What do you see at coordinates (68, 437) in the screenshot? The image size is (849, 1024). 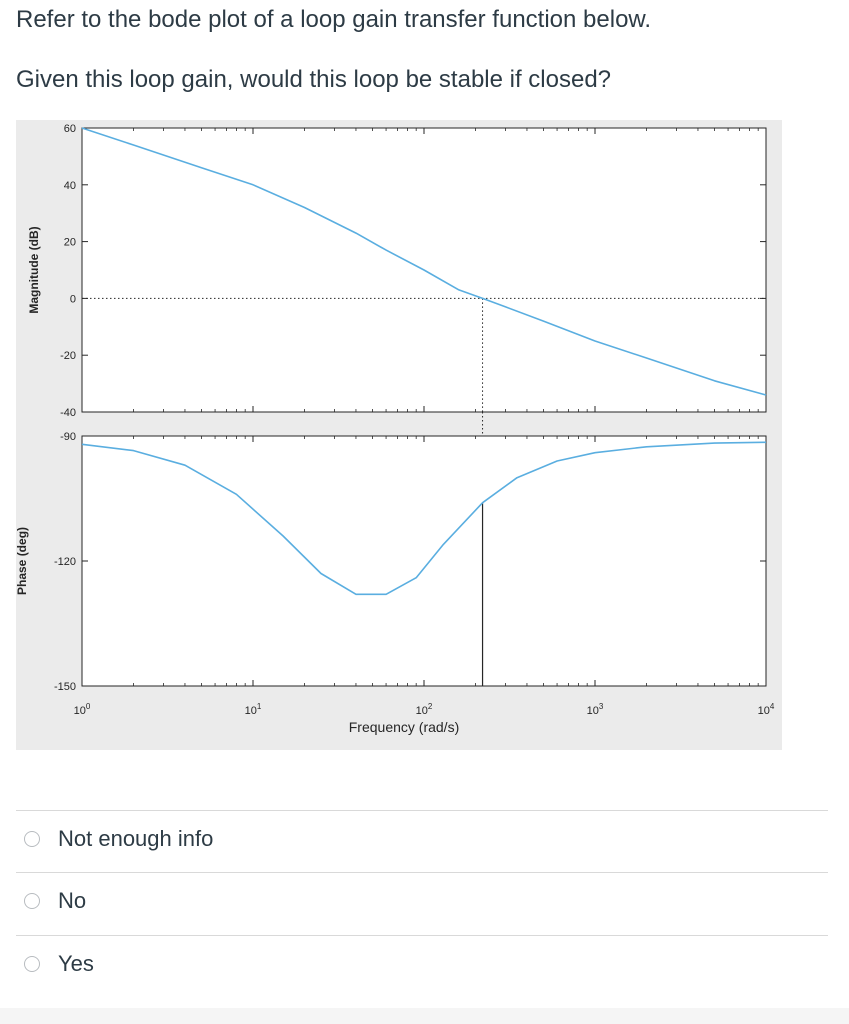 I see `phase-ytick-label: -90` at bounding box center [68, 437].